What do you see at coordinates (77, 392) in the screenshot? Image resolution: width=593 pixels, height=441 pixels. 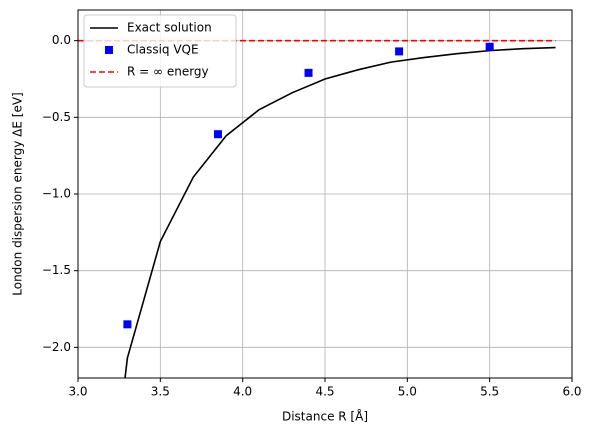 I see `x-tick-label: 3.0` at bounding box center [77, 392].